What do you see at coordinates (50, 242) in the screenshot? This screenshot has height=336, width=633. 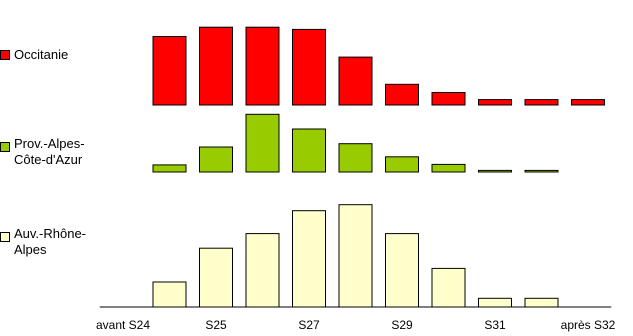 I see `legend-label-ara: Auv.-Rhône- Alpes` at bounding box center [50, 242].